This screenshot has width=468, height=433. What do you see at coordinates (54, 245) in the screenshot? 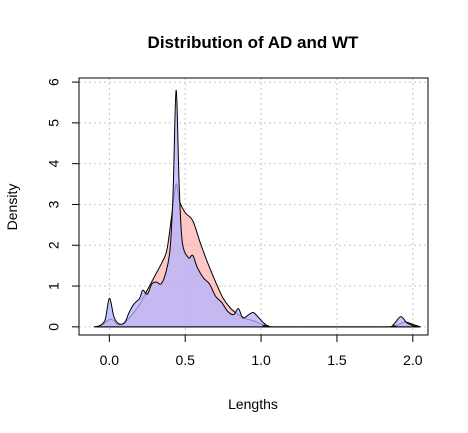
I see `y-tick-label-2: 2` at bounding box center [54, 245].